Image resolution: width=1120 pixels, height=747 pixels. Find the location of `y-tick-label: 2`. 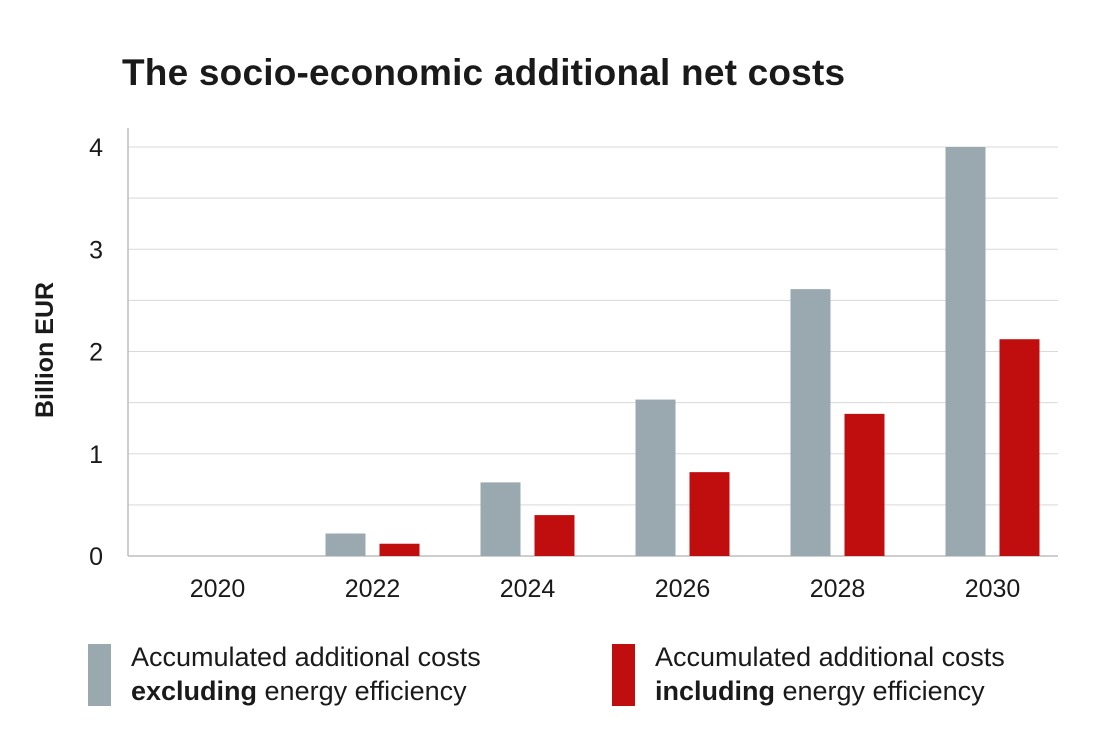

y-tick-label: 2 is located at coordinates (96, 353).